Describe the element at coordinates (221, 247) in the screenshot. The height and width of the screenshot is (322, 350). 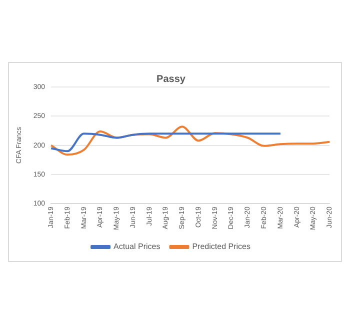
I see `legend-label: Predicted Prices` at that location.